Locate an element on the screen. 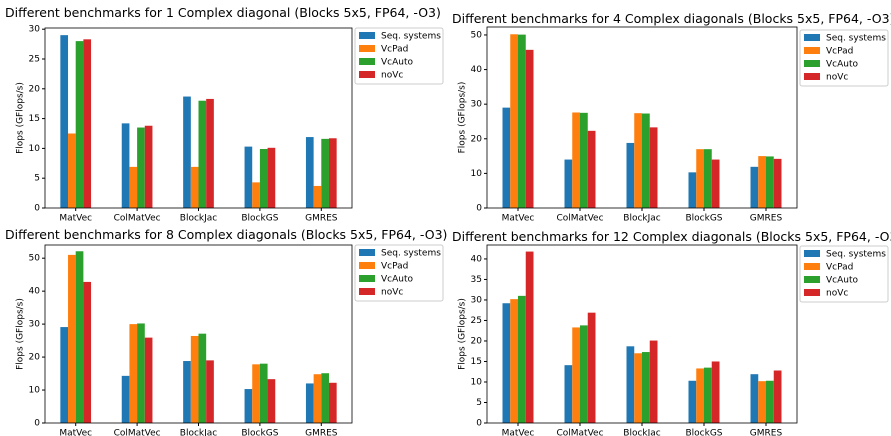 Image resolution: width=891 pixels, height=436 pixels. legend-label: noVc is located at coordinates (392, 293).